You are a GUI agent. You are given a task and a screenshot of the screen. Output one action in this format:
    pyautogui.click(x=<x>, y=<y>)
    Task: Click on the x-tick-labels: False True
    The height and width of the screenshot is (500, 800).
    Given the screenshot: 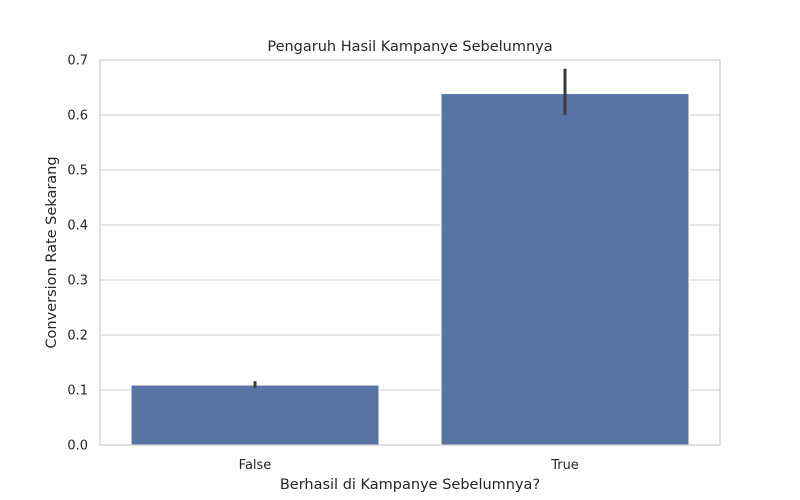 What is the action you would take?
    pyautogui.click(x=409, y=465)
    